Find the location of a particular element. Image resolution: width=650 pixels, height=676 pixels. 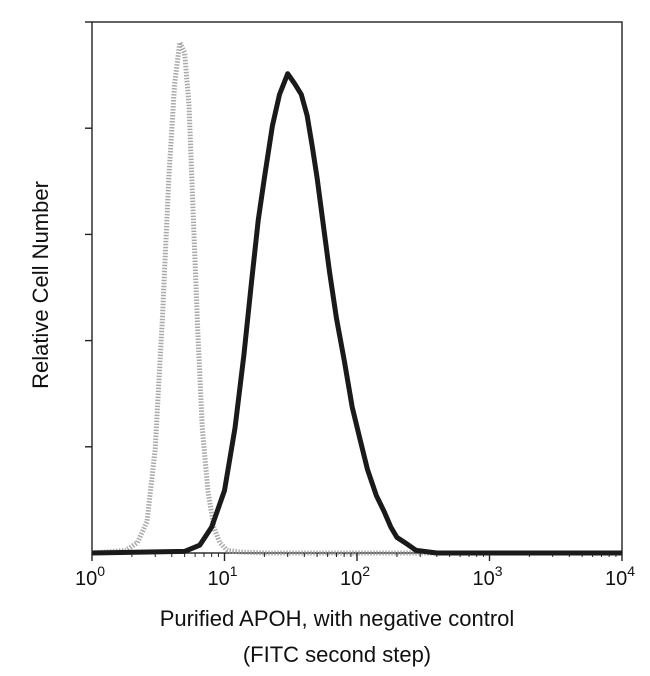

x-axis-label-line2: (FITC second step) is located at coordinates (337, 654).